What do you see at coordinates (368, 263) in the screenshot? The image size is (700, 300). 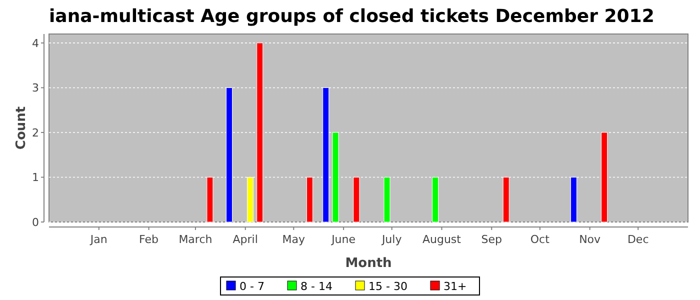 I see `x-axis-title: Month` at bounding box center [368, 263].